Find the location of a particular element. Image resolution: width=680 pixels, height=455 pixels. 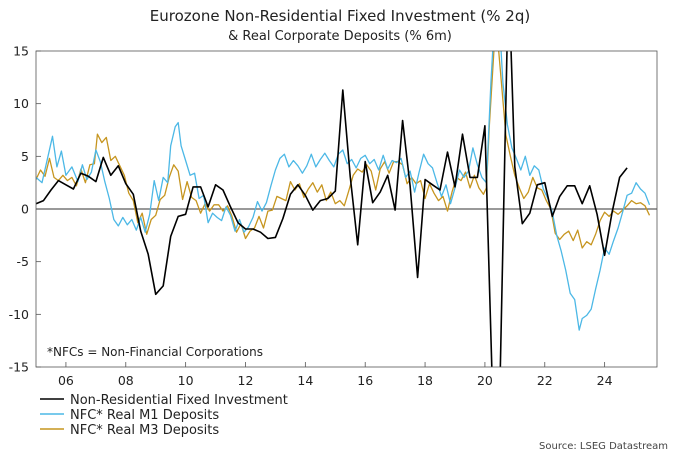

legend-label: NFC* Real M3 Deposits is located at coordinates (144, 430).